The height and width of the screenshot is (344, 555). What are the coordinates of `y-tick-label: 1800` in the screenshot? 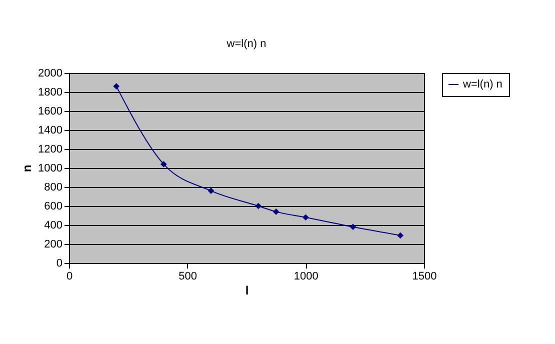 It's located at (50, 92).